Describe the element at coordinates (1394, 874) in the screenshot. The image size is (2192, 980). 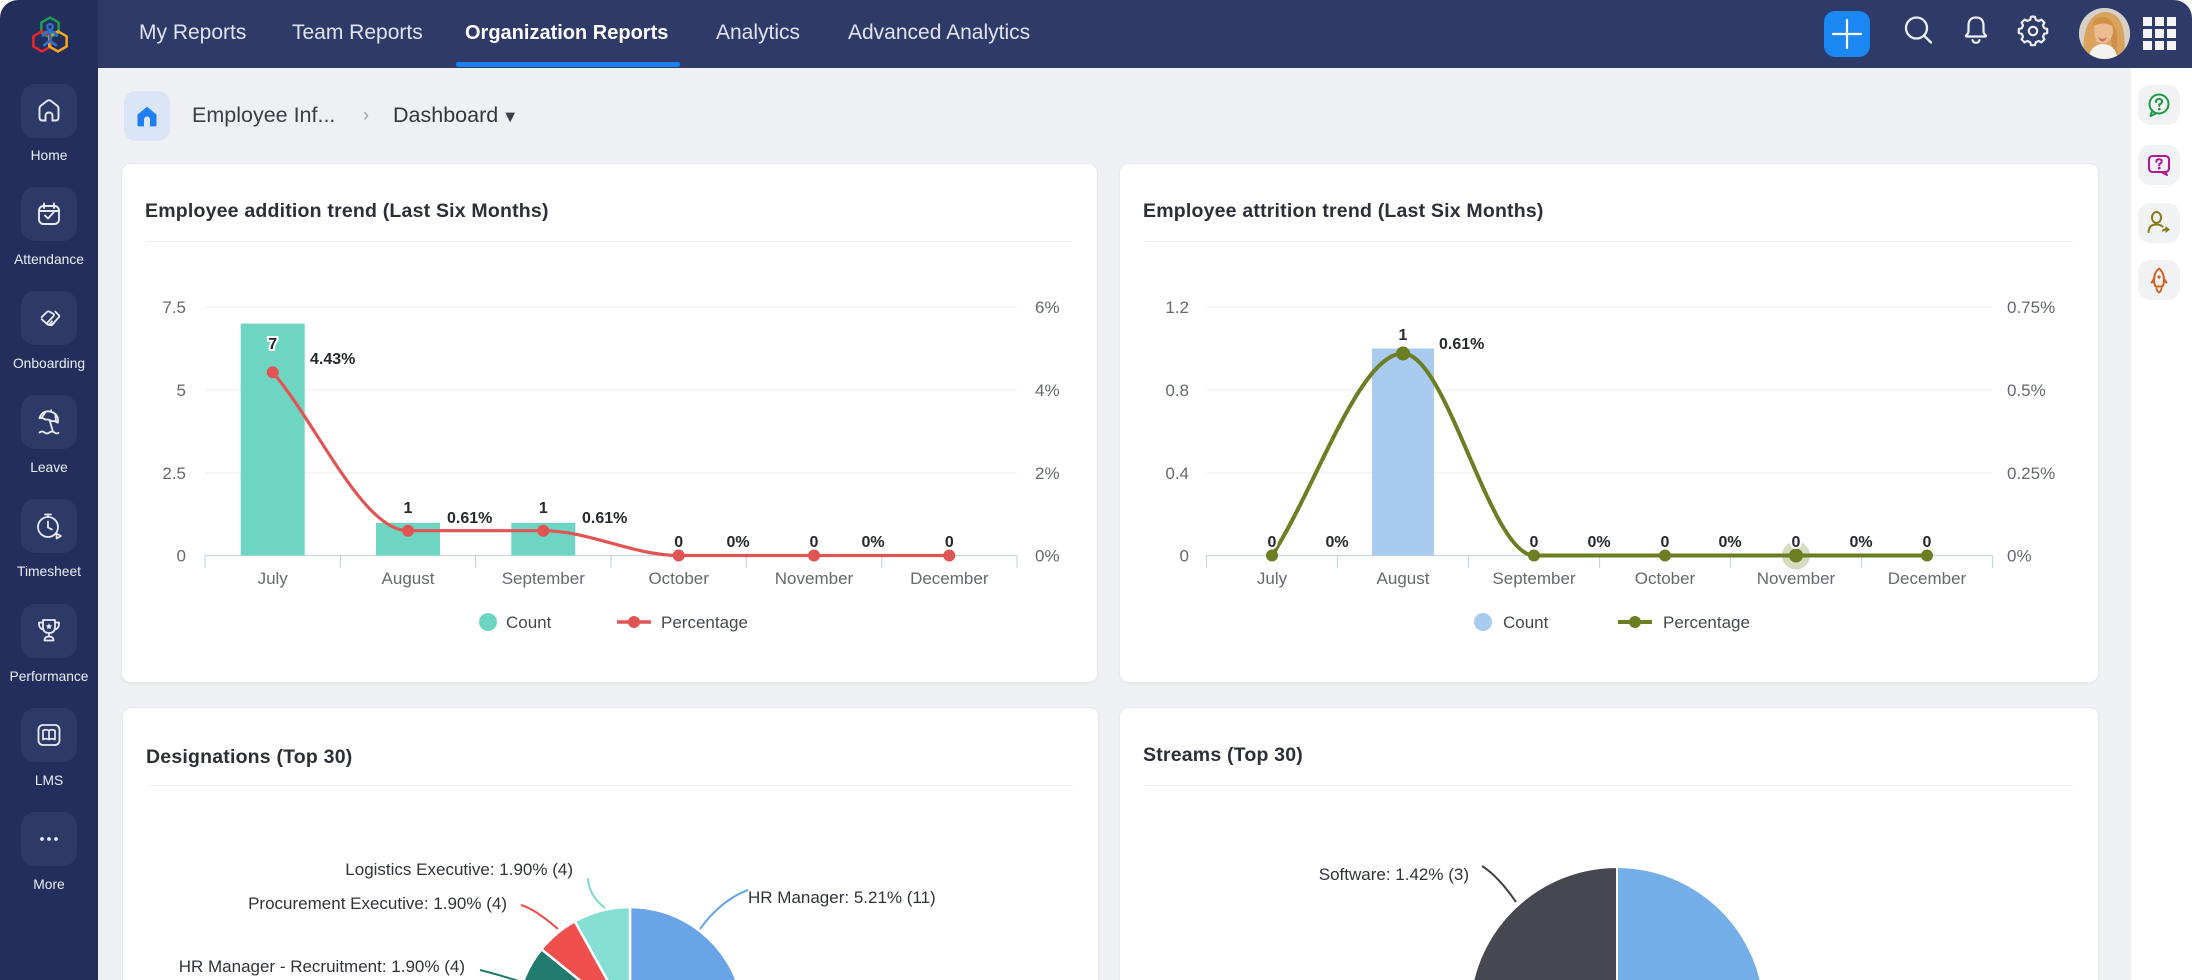
I see `svg-text: Software: 1.42% (3)` at that location.